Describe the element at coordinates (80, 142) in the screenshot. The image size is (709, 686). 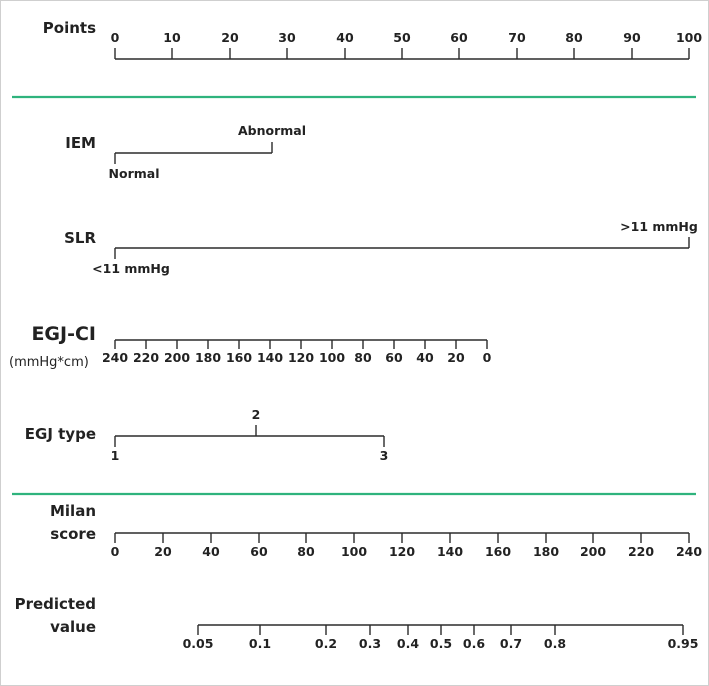
I see `iem-axis-title: IEM` at that location.